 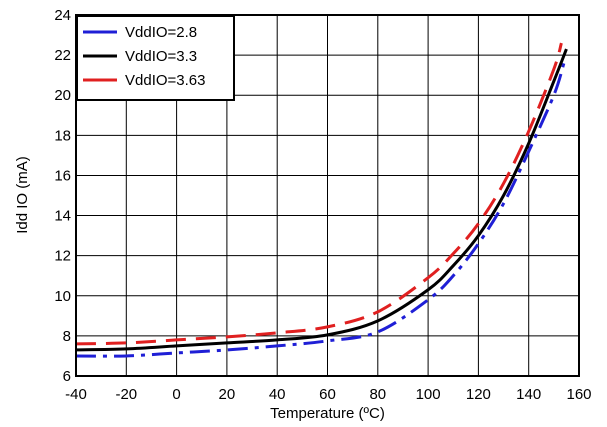 I want to click on x-tick-label: 100, so click(x=428, y=394).